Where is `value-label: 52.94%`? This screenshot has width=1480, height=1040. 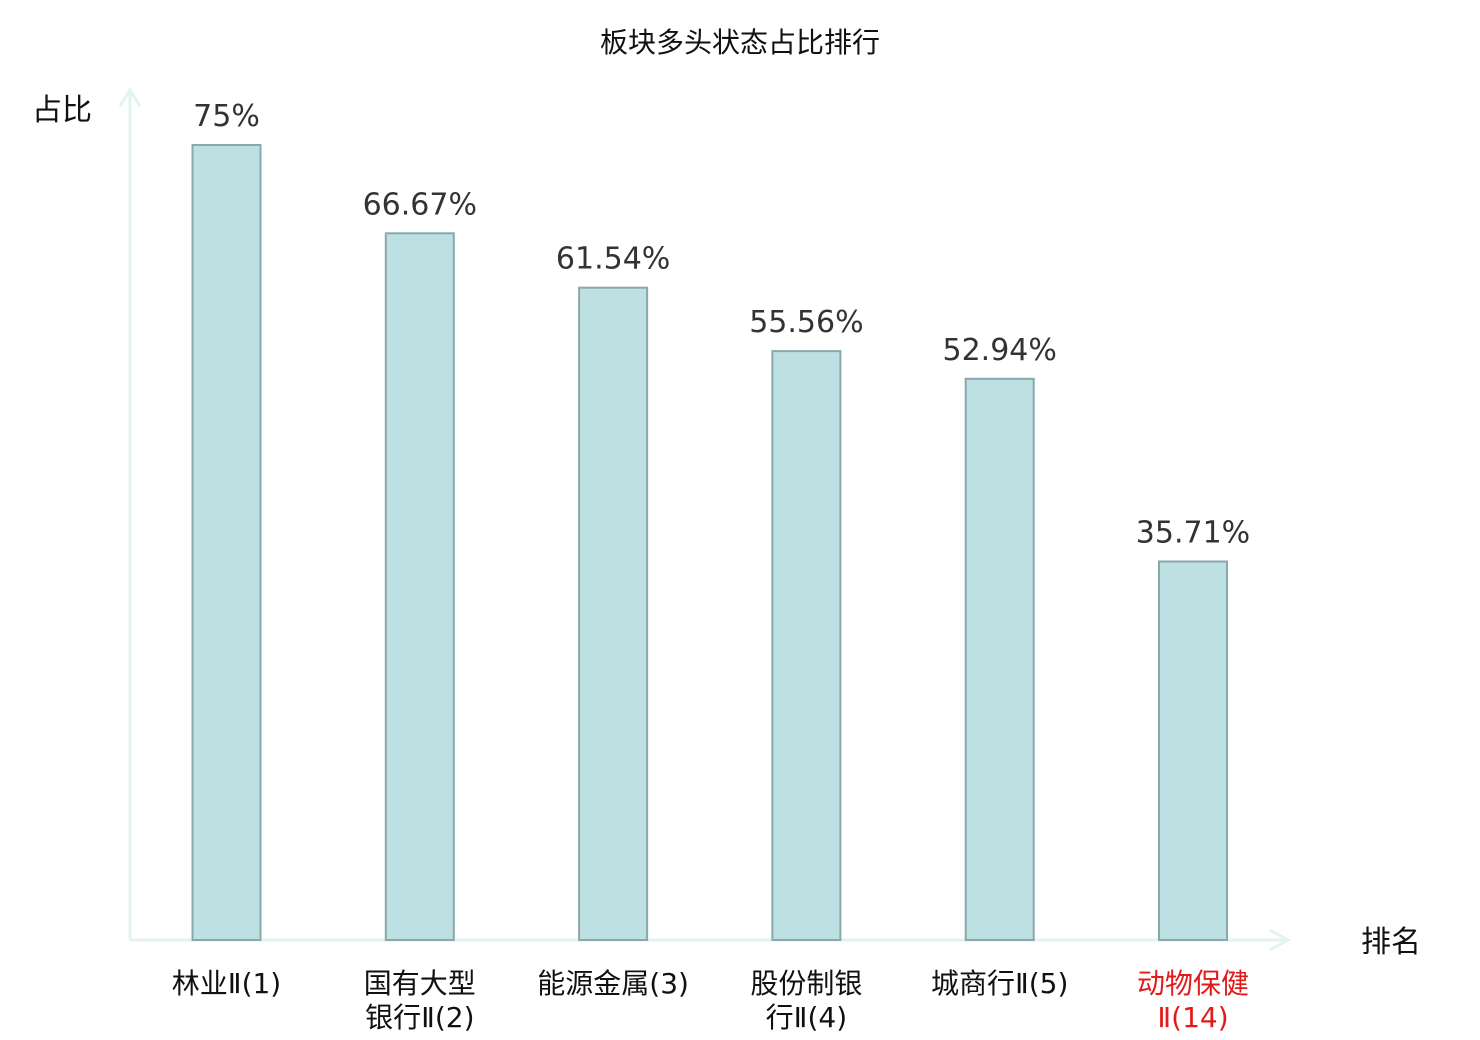 value-label: 52.94% is located at coordinates (1000, 350).